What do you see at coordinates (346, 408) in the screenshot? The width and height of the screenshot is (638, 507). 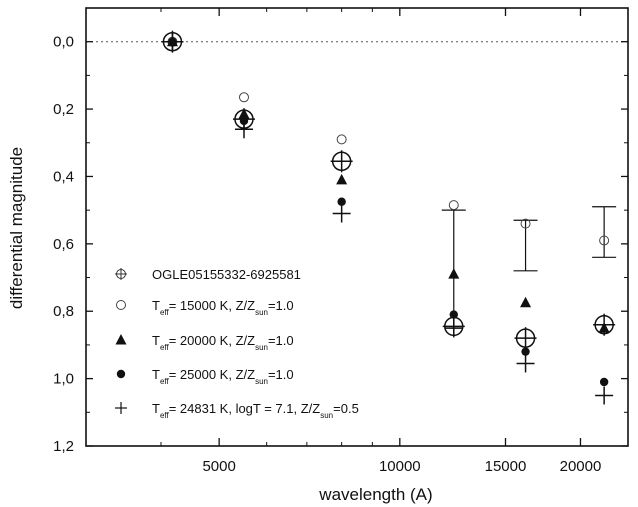 I see `legend-text-part: =0.5` at bounding box center [346, 408].